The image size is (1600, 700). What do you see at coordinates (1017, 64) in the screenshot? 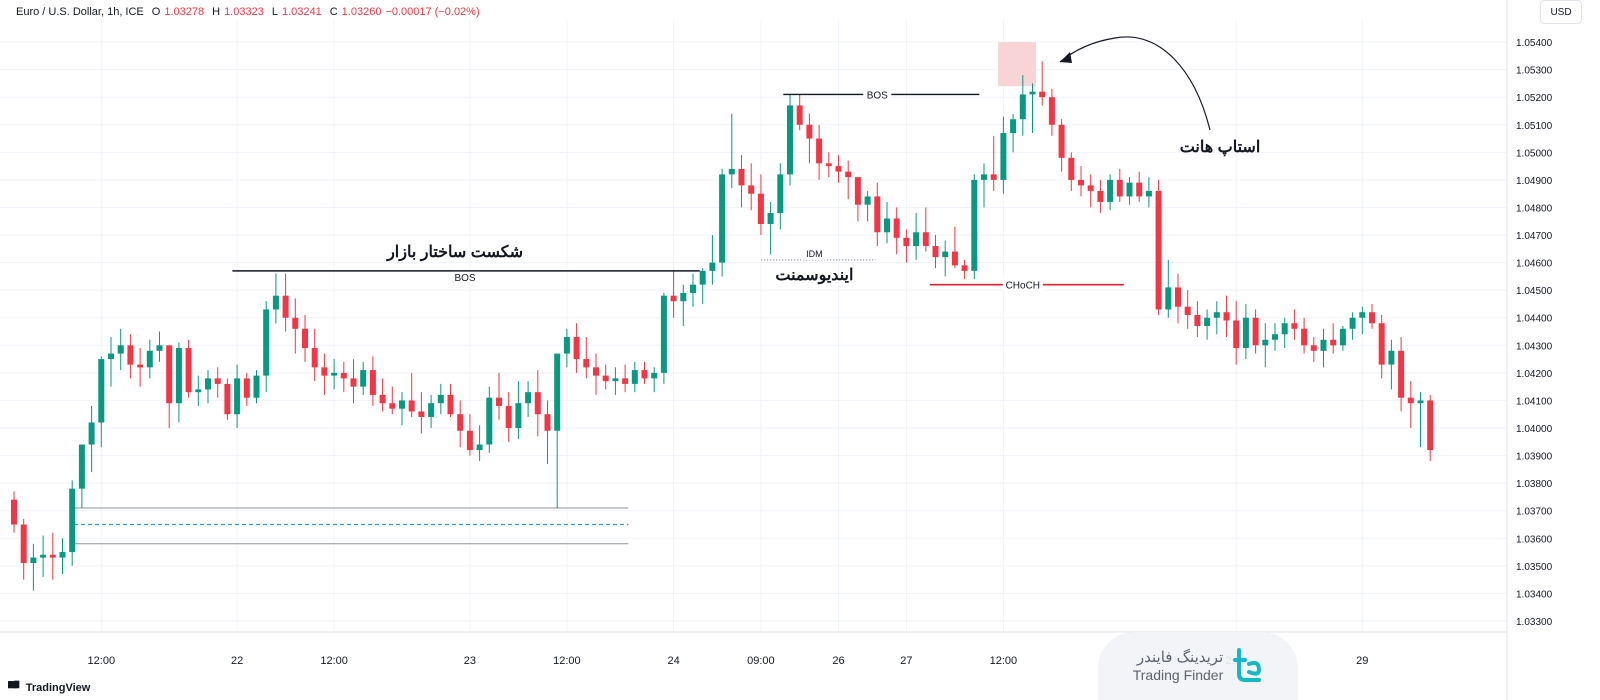
I see `stop-hunt-zone` at bounding box center [1017, 64].